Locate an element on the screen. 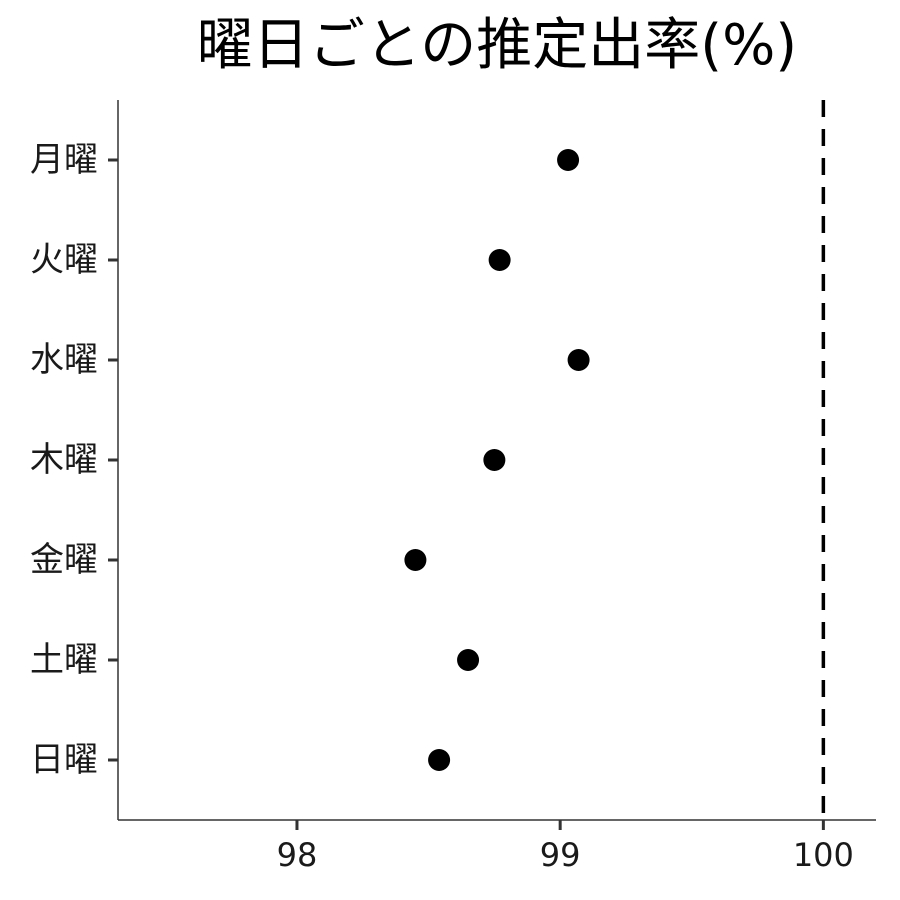  chart-title: 曜日ごとの推定出率(%) is located at coordinates (497, 45).